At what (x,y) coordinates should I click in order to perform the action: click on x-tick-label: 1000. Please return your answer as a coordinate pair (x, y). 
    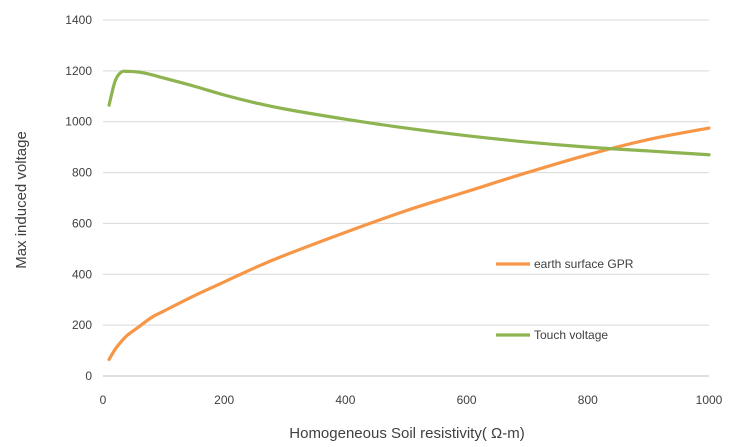
    Looking at the image, I should click on (709, 400).